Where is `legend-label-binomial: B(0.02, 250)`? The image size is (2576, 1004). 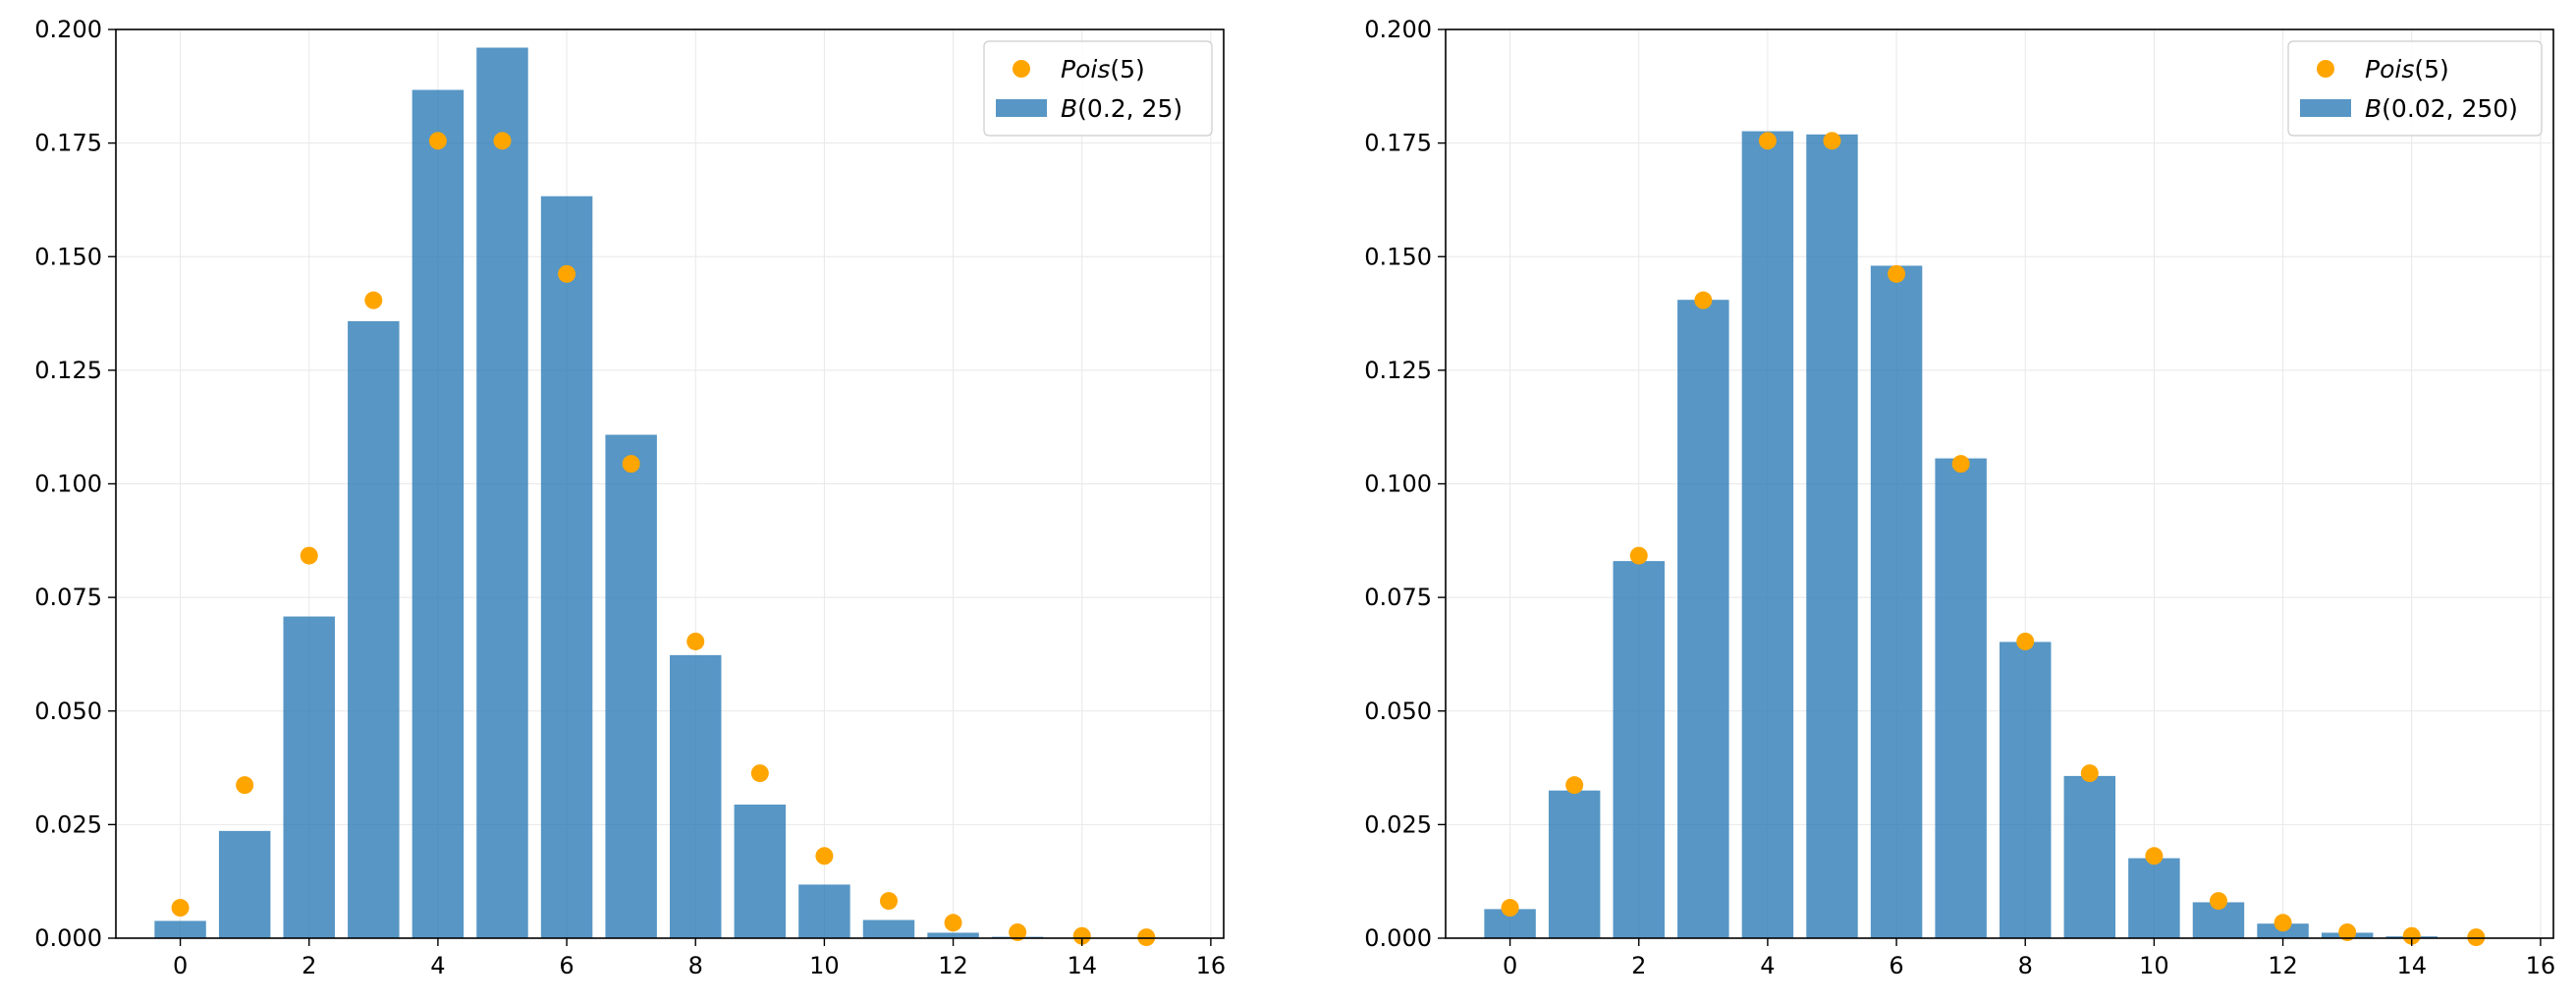 legend-label-binomial: B(0.02, 250) is located at coordinates (2441, 108).